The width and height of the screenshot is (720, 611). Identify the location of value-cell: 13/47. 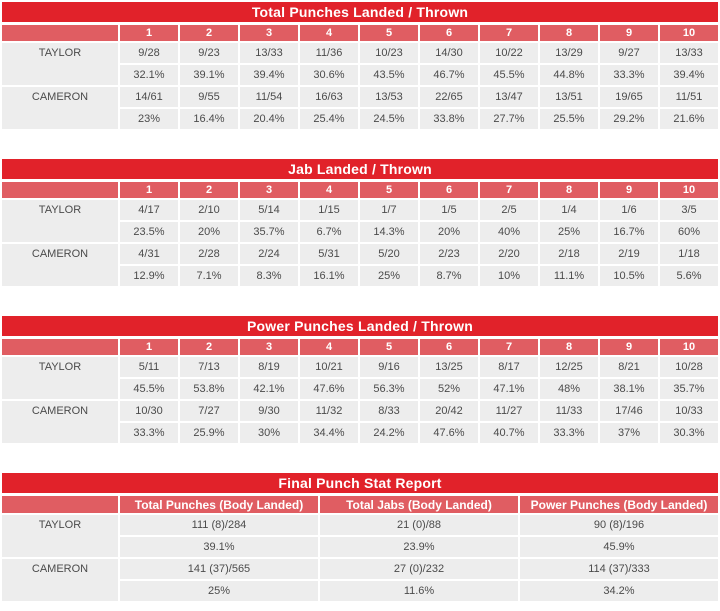
(509, 97).